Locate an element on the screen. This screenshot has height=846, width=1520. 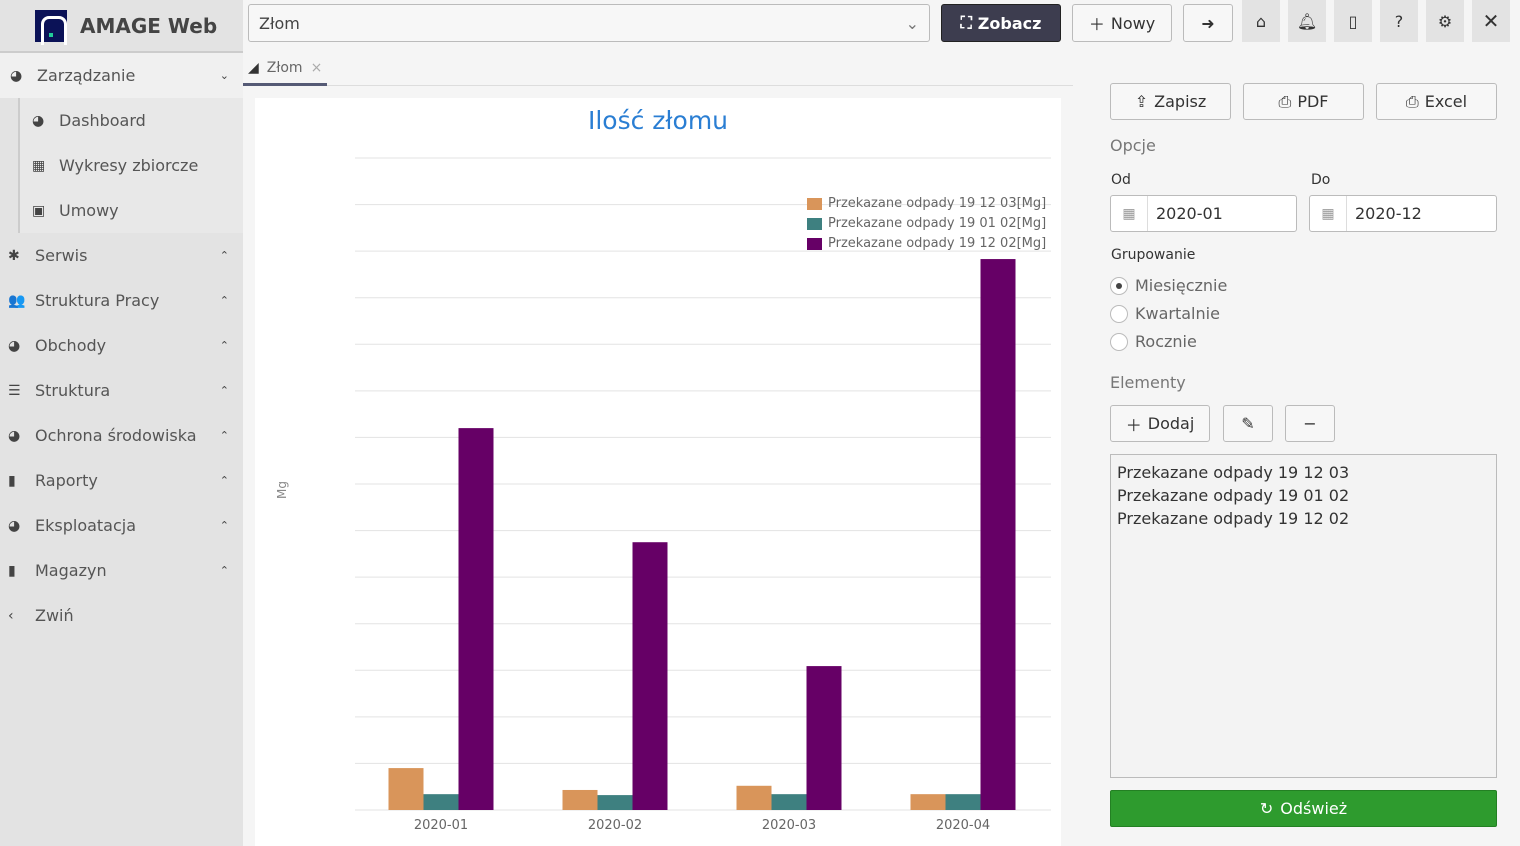
report-select: Złom ⌄ is located at coordinates (589, 23).